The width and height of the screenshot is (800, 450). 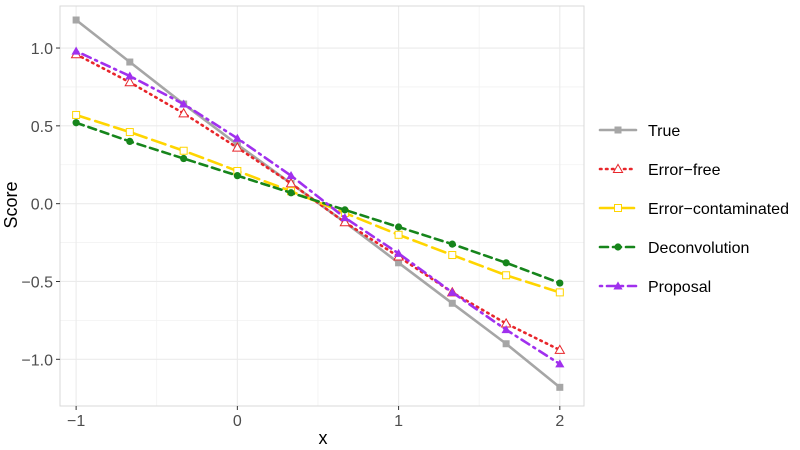 What do you see at coordinates (237, 421) in the screenshot?
I see `x-tick-label: 0` at bounding box center [237, 421].